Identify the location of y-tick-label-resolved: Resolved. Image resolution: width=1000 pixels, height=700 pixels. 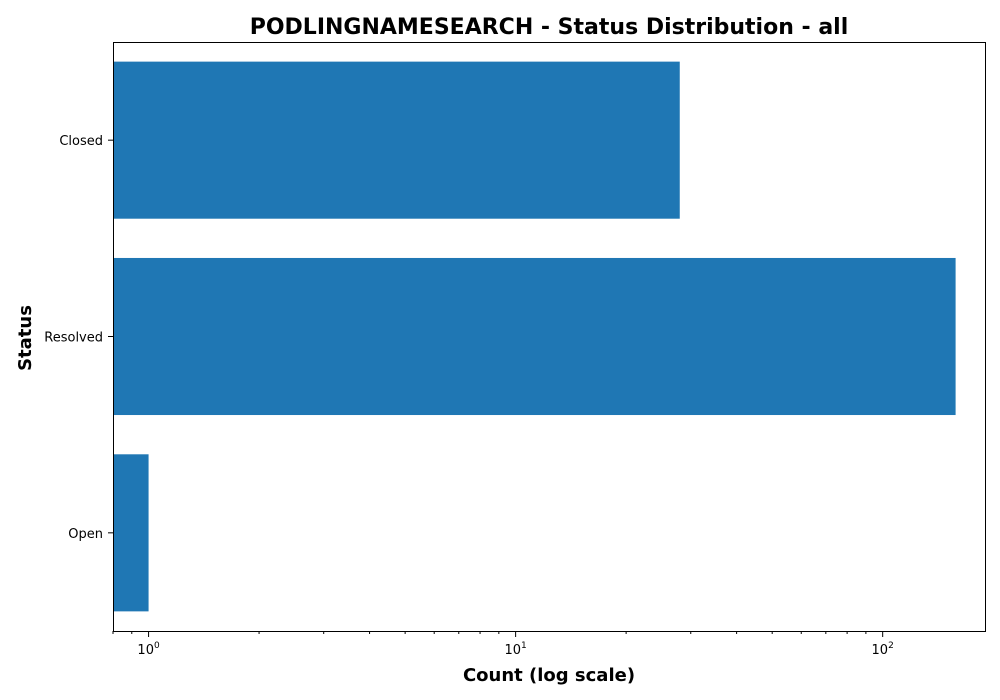
(73, 338).